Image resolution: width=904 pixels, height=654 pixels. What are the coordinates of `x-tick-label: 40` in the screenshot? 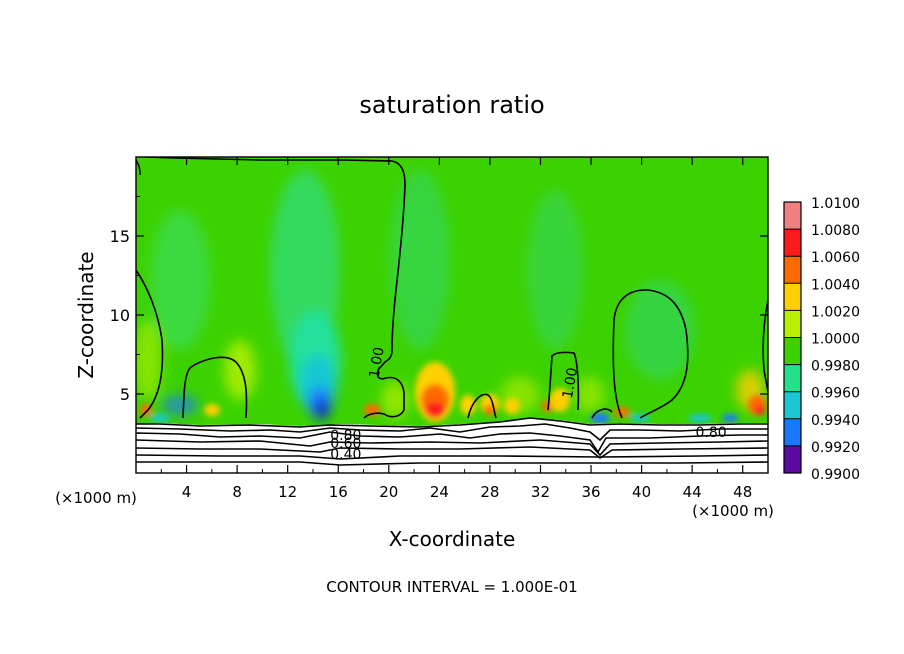 It's located at (641, 492).